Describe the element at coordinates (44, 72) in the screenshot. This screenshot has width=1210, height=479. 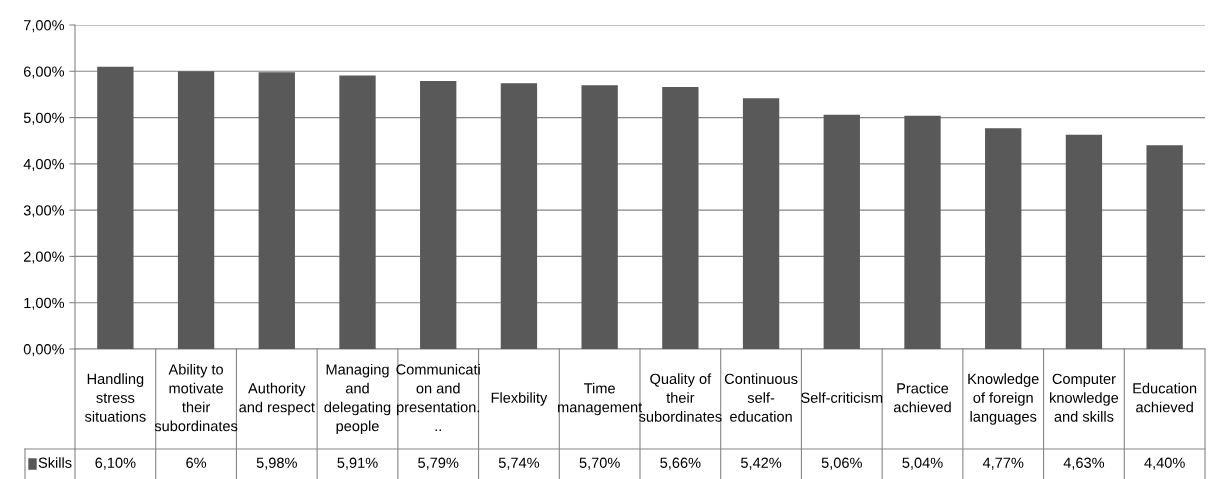
I see `y-tick-label: 6,00%` at that location.